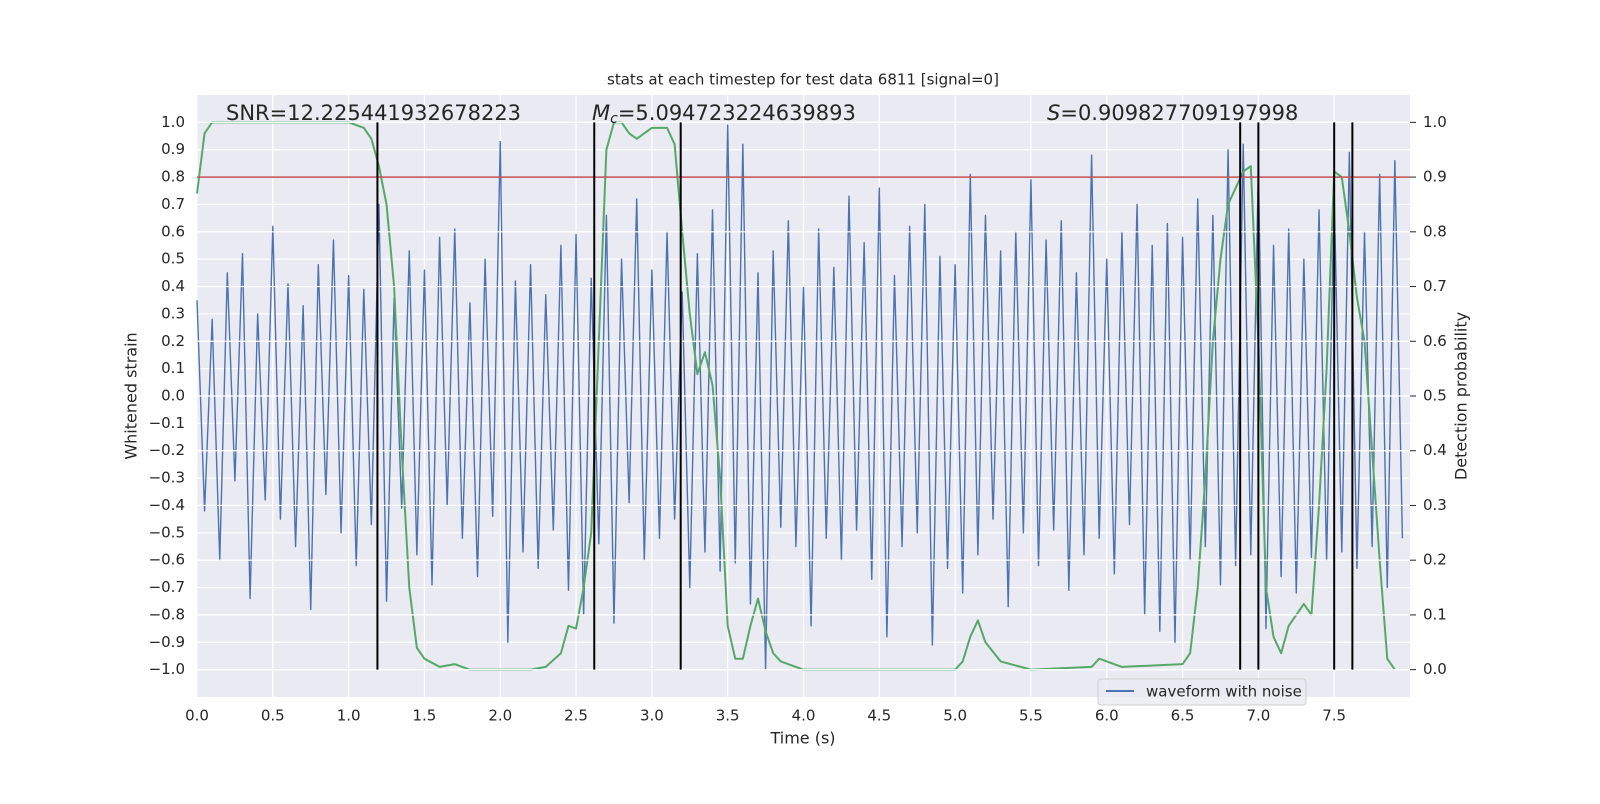 Image resolution: width=1600 pixels, height=804 pixels. I want to click on y2-tick-label: 0.9, so click(1435, 177).